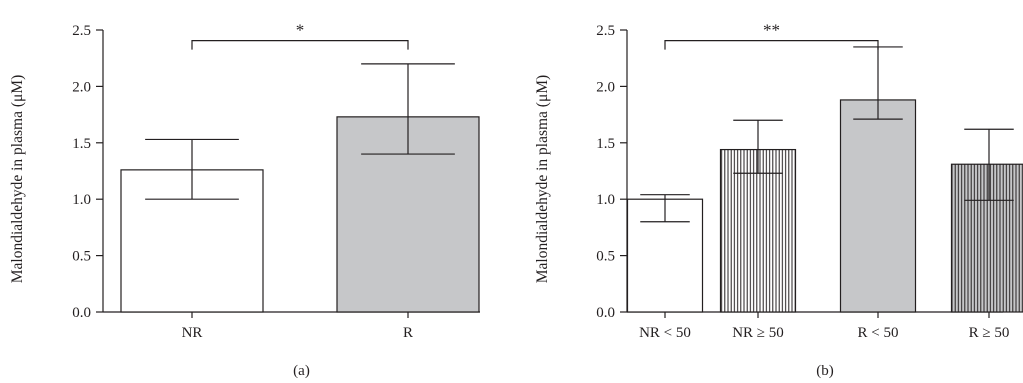 The width and height of the screenshot is (1023, 383). Describe the element at coordinates (300, 30) in the screenshot. I see `significance-label: *` at that location.